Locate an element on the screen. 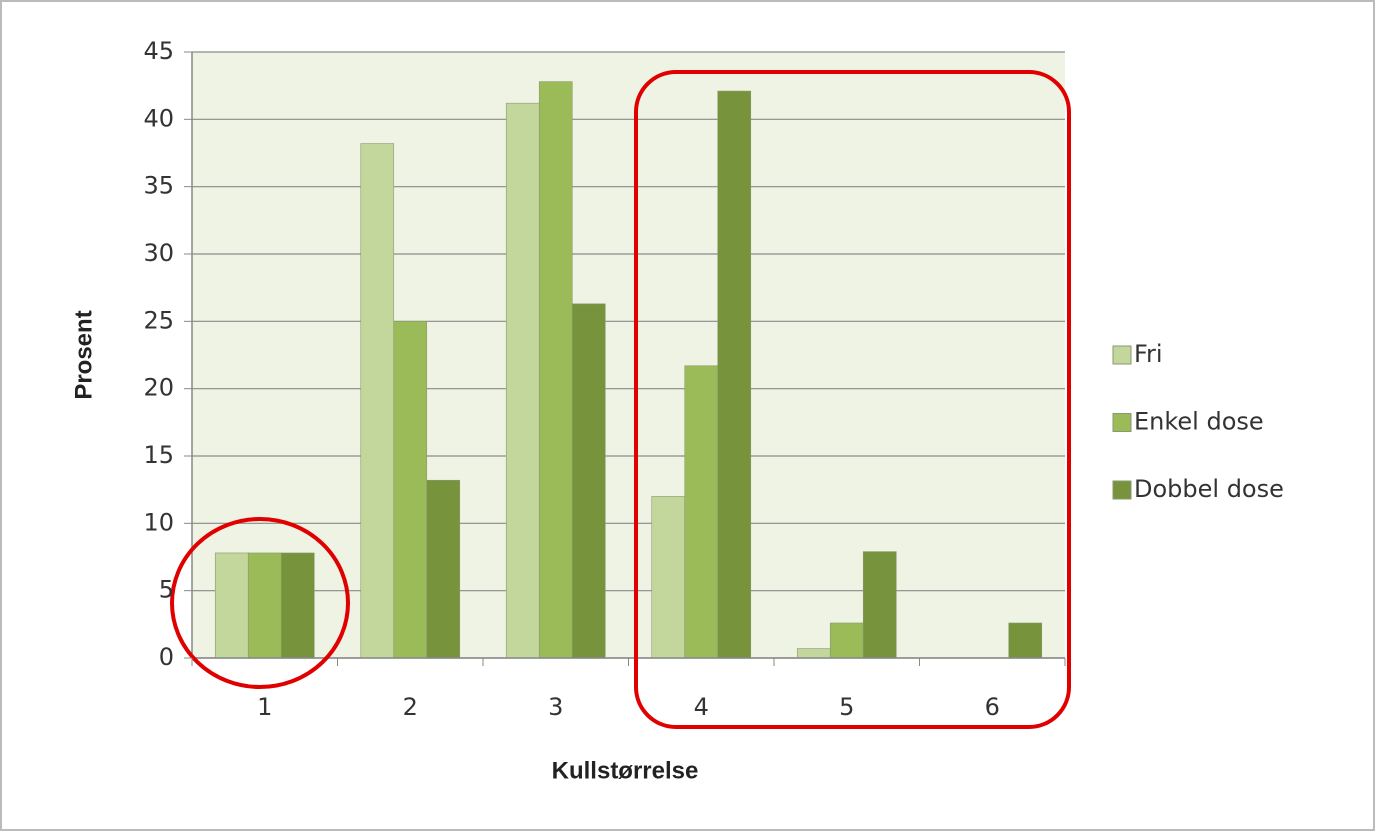 This screenshot has width=1375, height=831. y-tick-label: 40 is located at coordinates (158, 118).